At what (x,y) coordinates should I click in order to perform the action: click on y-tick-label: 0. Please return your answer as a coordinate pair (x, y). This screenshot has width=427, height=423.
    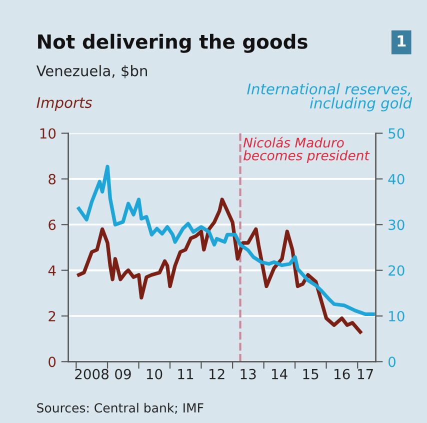
    Looking at the image, I should click on (52, 362).